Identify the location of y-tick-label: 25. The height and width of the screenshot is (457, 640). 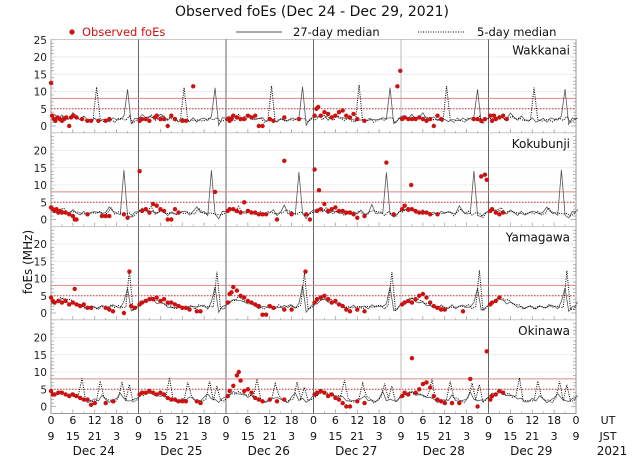
(40, 41).